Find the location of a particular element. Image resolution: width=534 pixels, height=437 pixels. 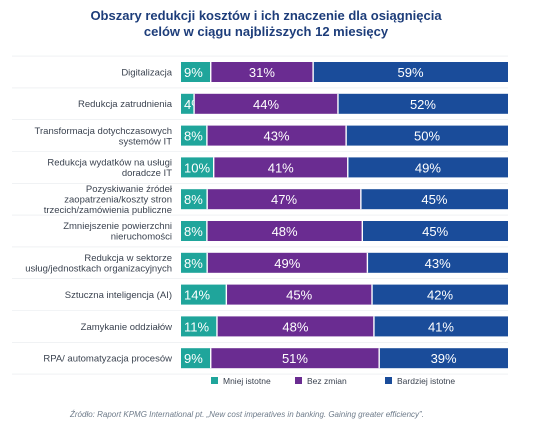

category-label: Redukcja zatrudnienia is located at coordinates (125, 104).